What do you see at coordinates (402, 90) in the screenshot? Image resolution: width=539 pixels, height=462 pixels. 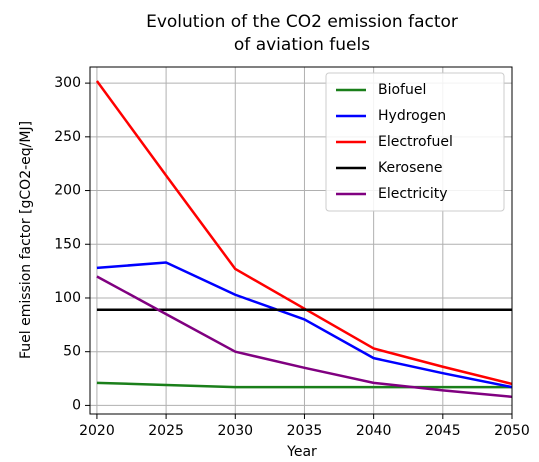 I see `legend-label: Biofuel` at bounding box center [402, 90].